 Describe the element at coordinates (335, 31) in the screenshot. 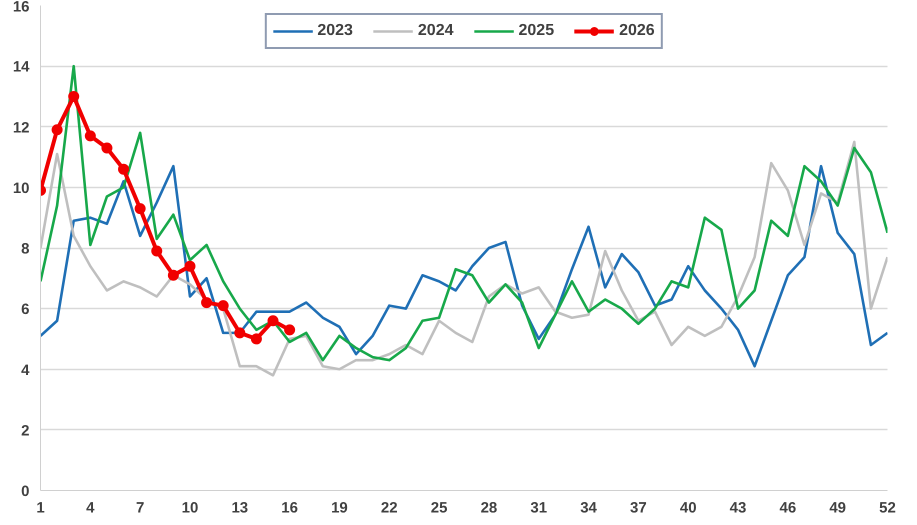

I see `legend-label: 2023` at that location.